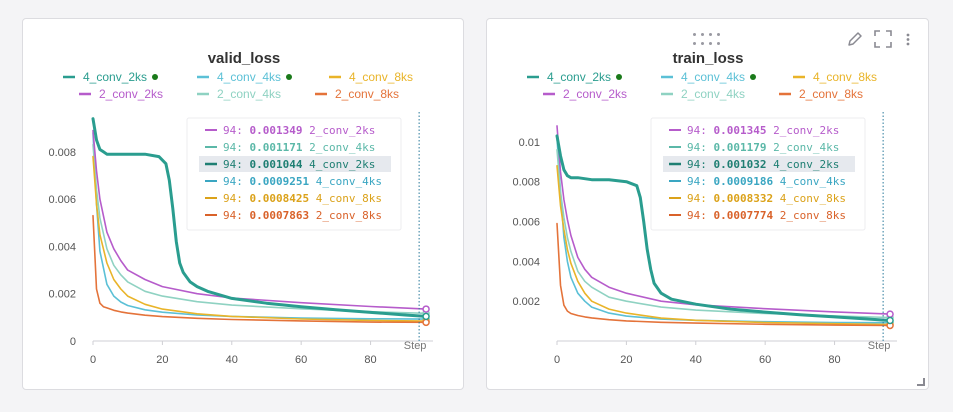  I want to click on tooltip-run-name: 2_conv_2ks, so click(338, 130).